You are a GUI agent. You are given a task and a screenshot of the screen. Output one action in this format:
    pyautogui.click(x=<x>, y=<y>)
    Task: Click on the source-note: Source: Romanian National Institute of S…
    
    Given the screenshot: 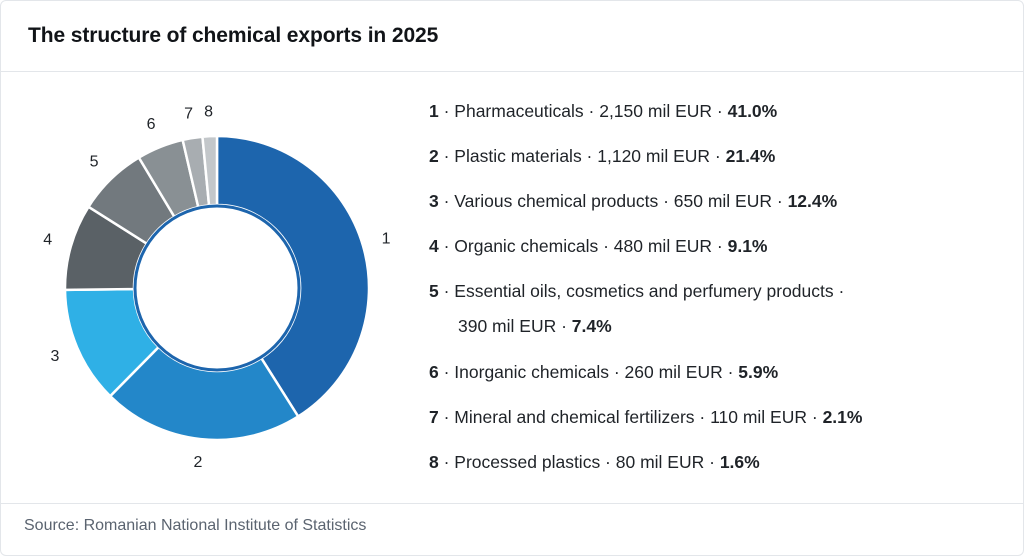 What is the action you would take?
    pyautogui.click(x=195, y=525)
    